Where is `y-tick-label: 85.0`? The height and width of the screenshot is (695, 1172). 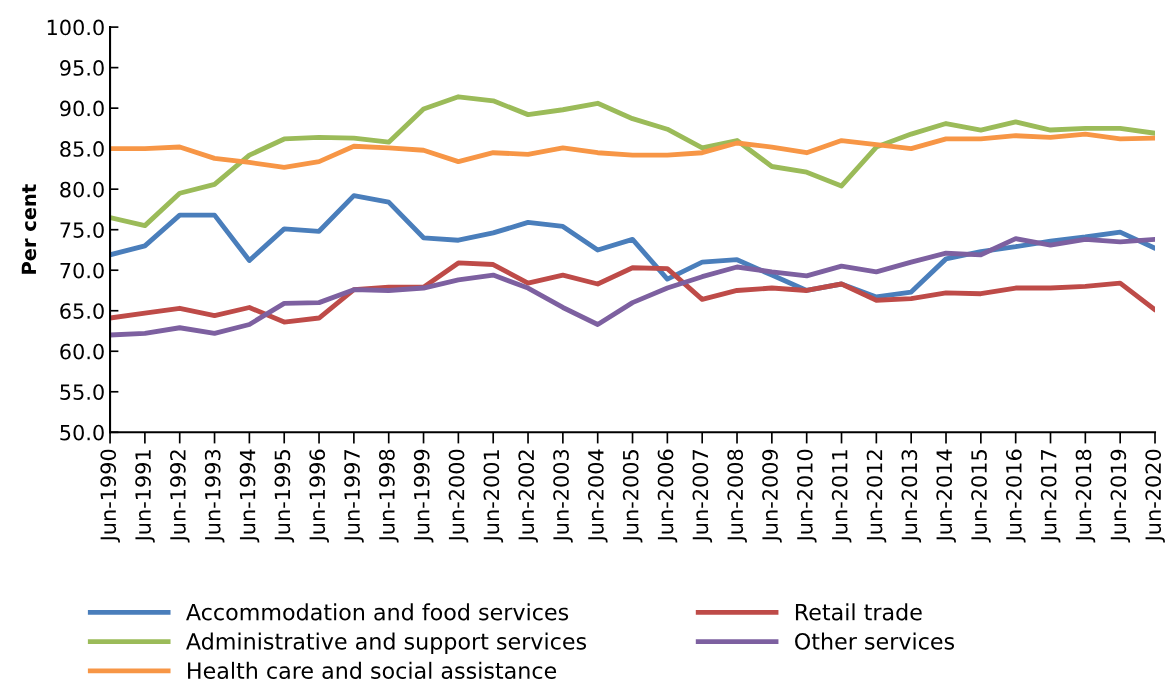 y-tick-label: 85.0 is located at coordinates (82, 149).